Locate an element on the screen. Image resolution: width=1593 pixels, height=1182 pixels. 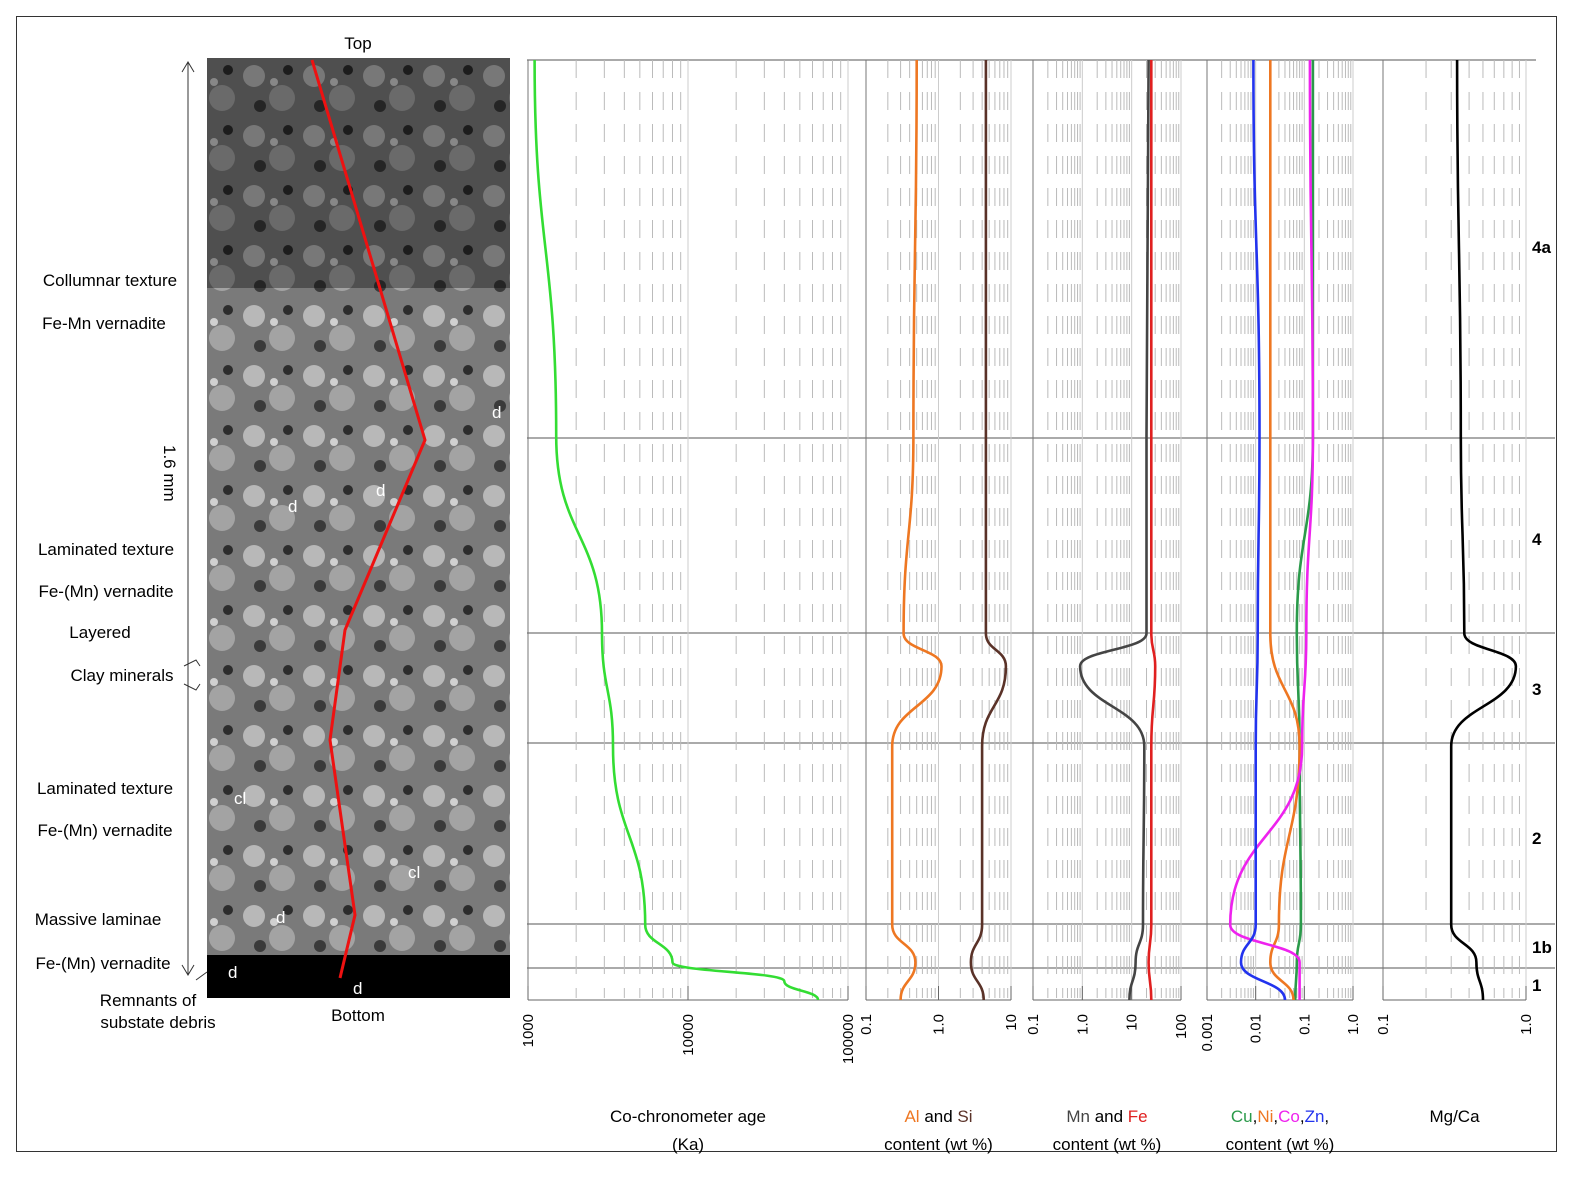
scale-arrow-up-icon is located at coordinates (188, 67).